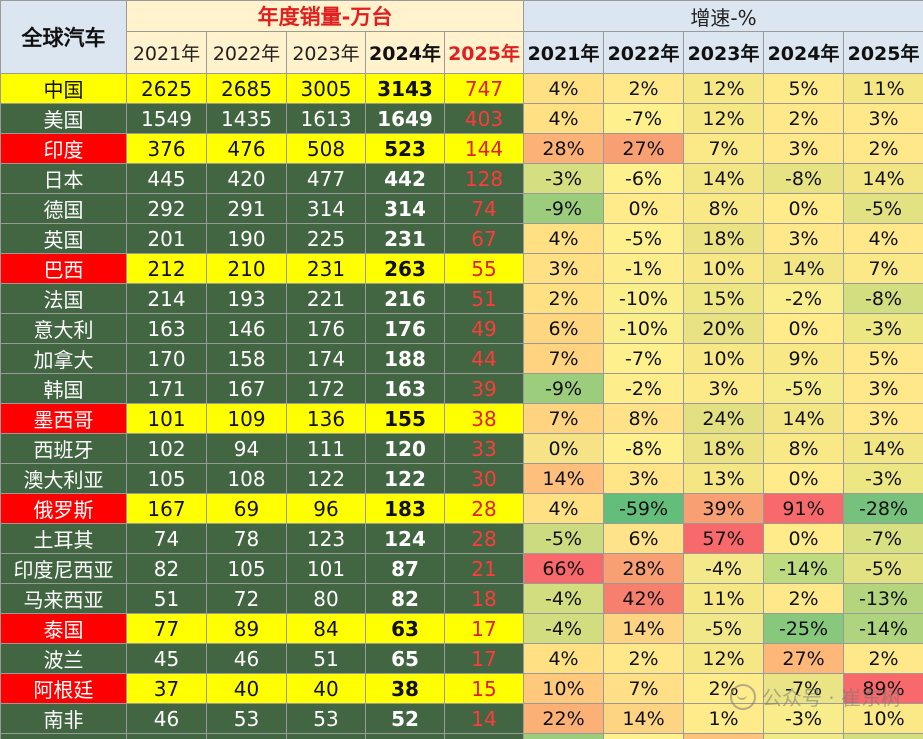 The image size is (923, 739). What do you see at coordinates (326, 598) in the screenshot?
I see `sales-value: 80` at bounding box center [326, 598].